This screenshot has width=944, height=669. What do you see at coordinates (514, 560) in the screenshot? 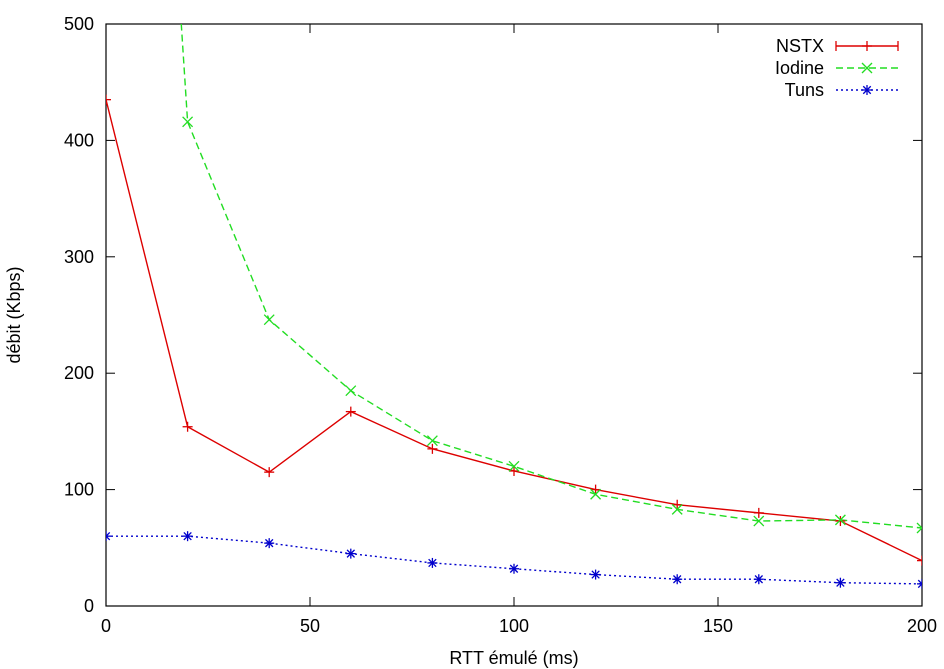
I see `series-line-tuns` at bounding box center [514, 560].